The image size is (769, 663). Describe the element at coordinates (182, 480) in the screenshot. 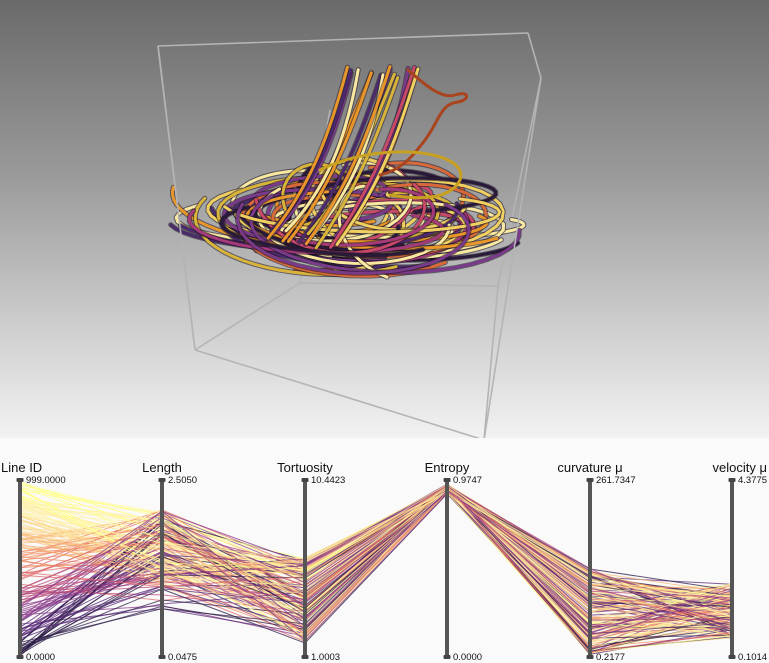

I see `pcp-axis-max: 2.5050` at that location.